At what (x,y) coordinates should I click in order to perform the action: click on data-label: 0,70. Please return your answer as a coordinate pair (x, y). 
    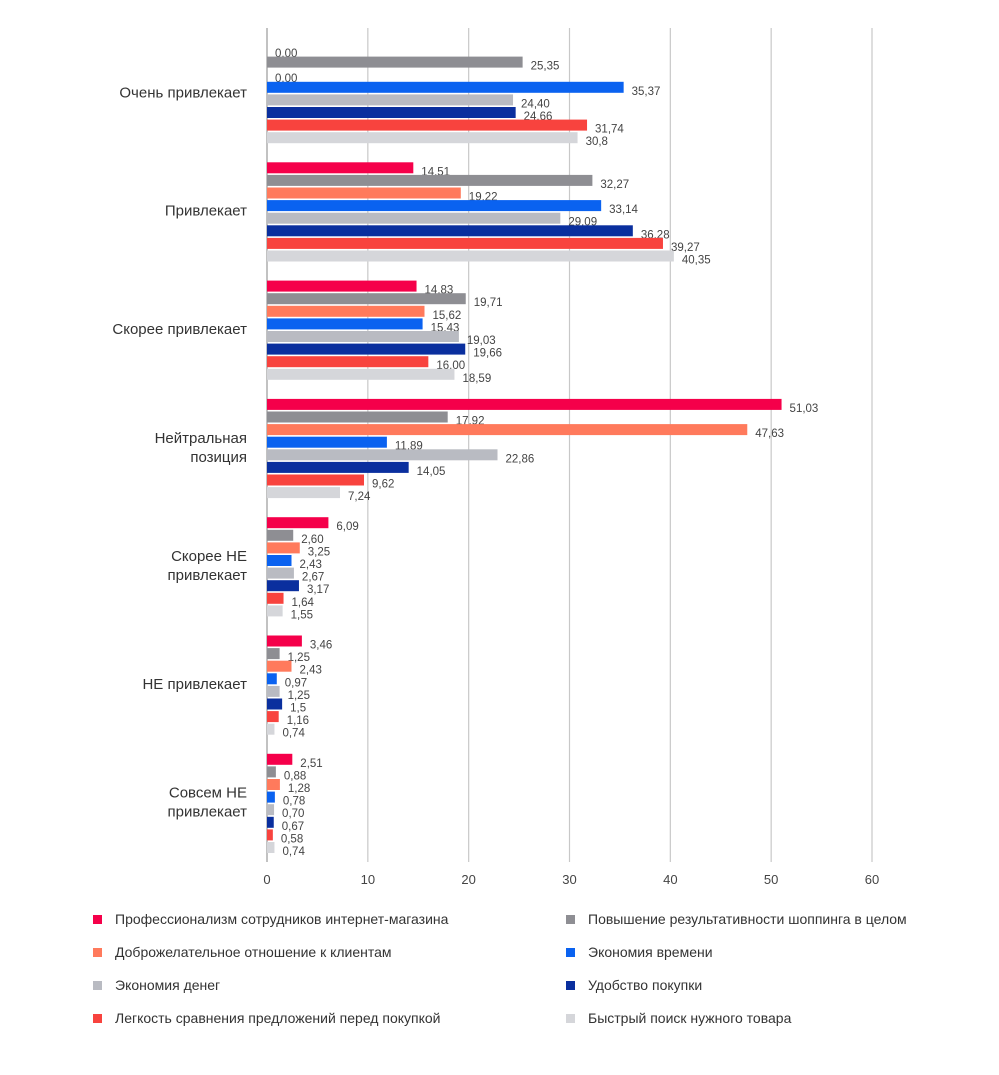
    Looking at the image, I should click on (293, 814).